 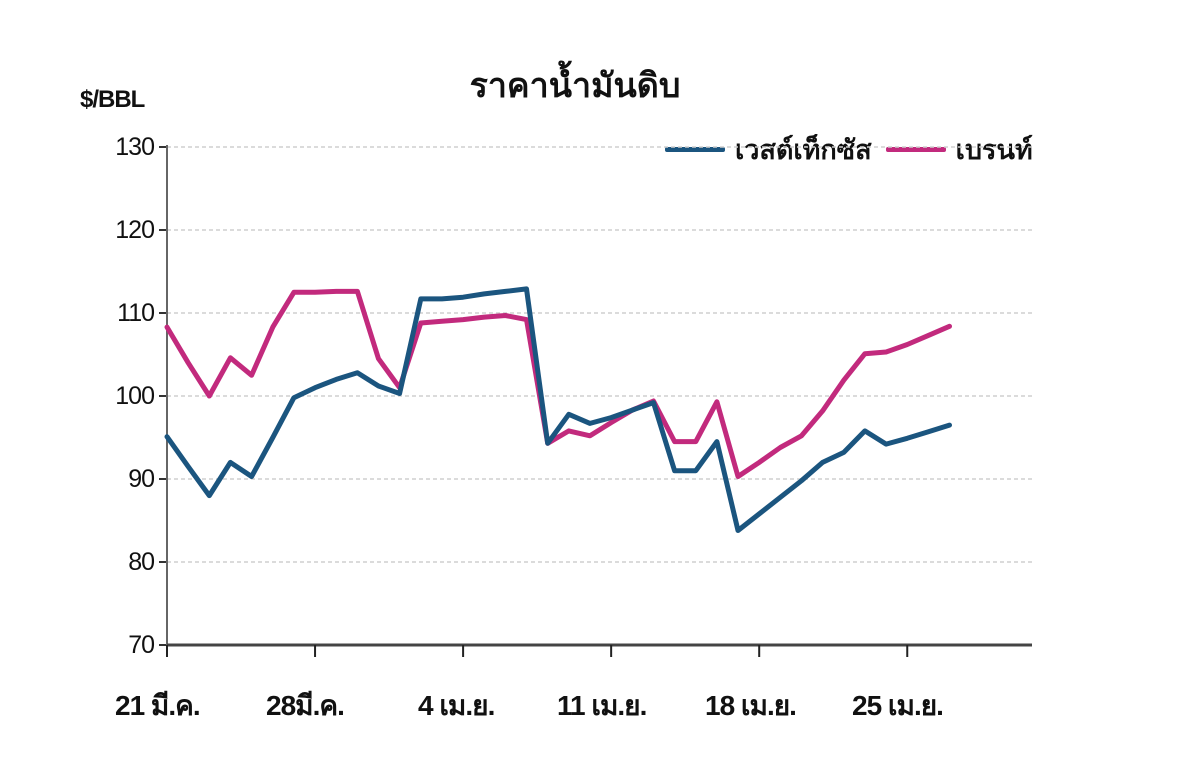 What do you see at coordinates (141, 645) in the screenshot?
I see `y-tick-70: 70` at bounding box center [141, 645].